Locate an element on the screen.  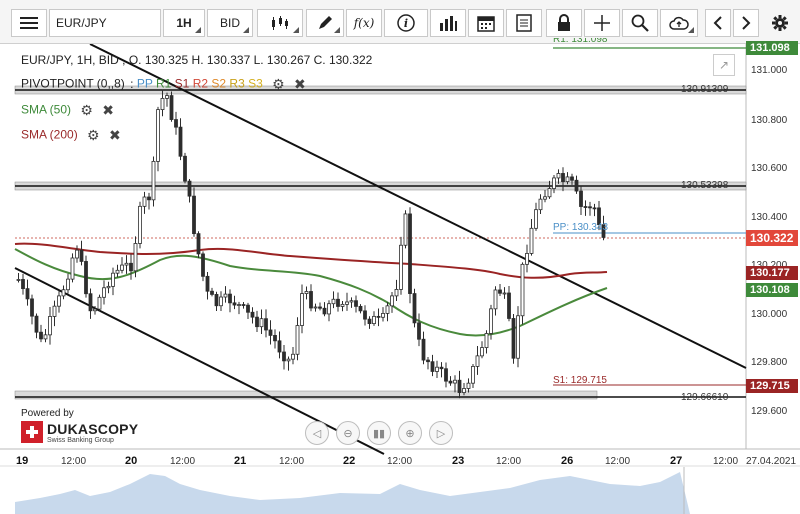
crosshair-button is located at coordinates (602, 23).